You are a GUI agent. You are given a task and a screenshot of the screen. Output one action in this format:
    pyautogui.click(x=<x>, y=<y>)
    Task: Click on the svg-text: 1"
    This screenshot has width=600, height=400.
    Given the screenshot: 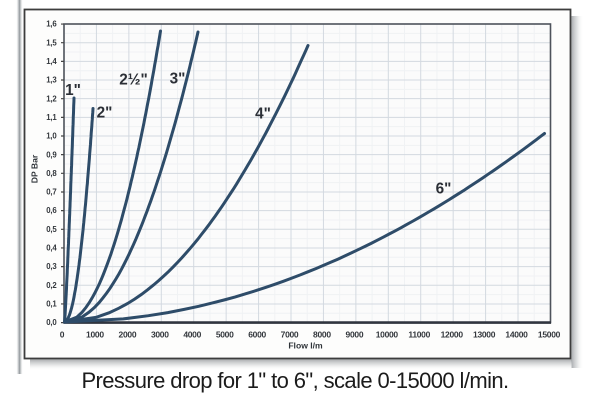 What is the action you would take?
    pyautogui.click(x=73, y=90)
    